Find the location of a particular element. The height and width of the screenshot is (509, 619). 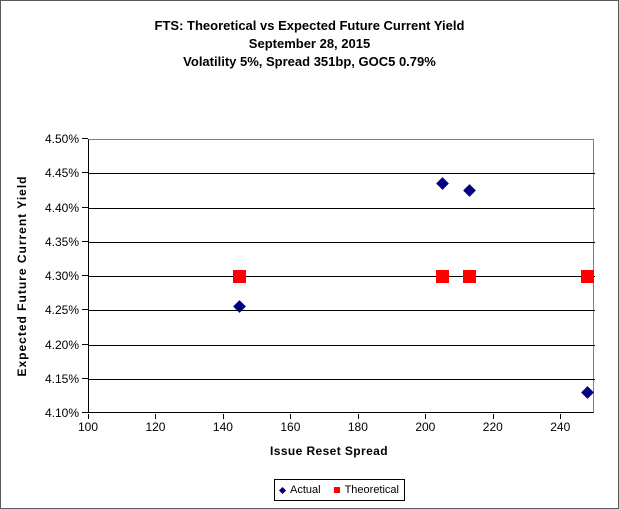

x-tick-label: 160 is located at coordinates (290, 427).